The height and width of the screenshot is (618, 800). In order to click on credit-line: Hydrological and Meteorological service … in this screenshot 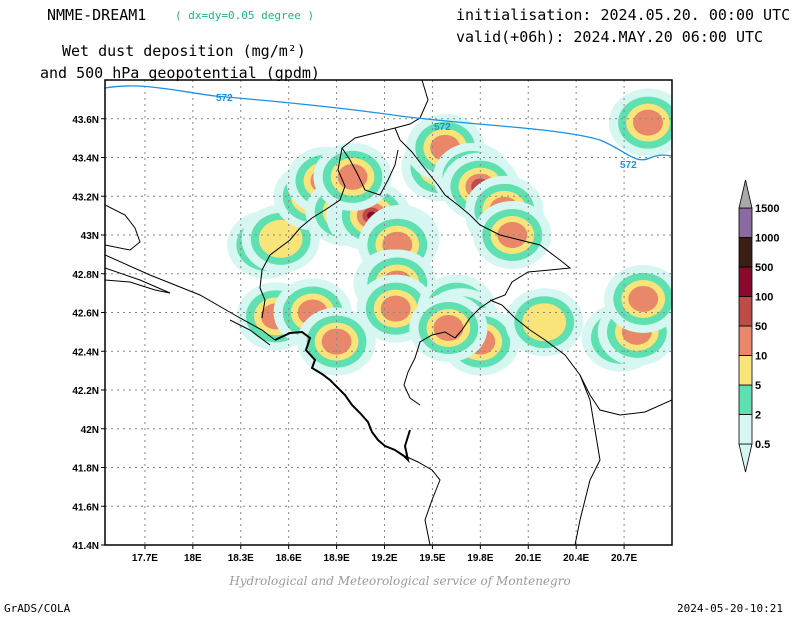, I will do `click(400, 581)`.